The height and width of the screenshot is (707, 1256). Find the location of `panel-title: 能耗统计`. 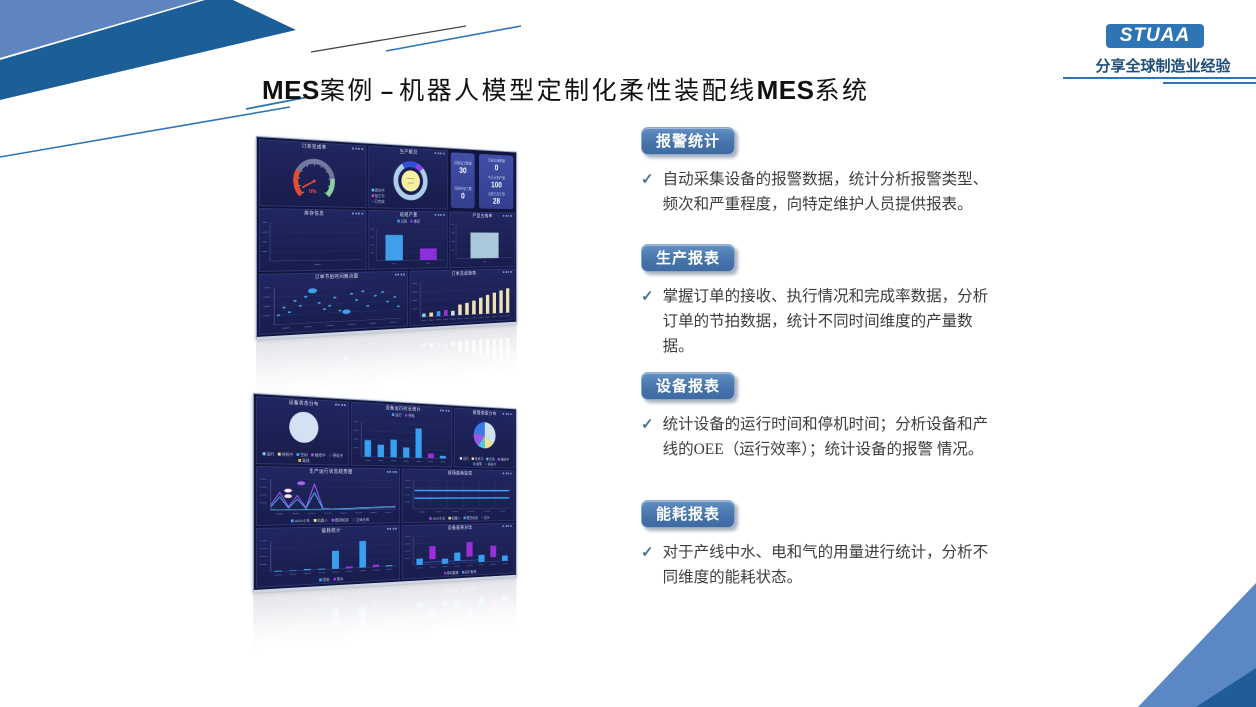

panel-title: 能耗统计 is located at coordinates (331, 646).